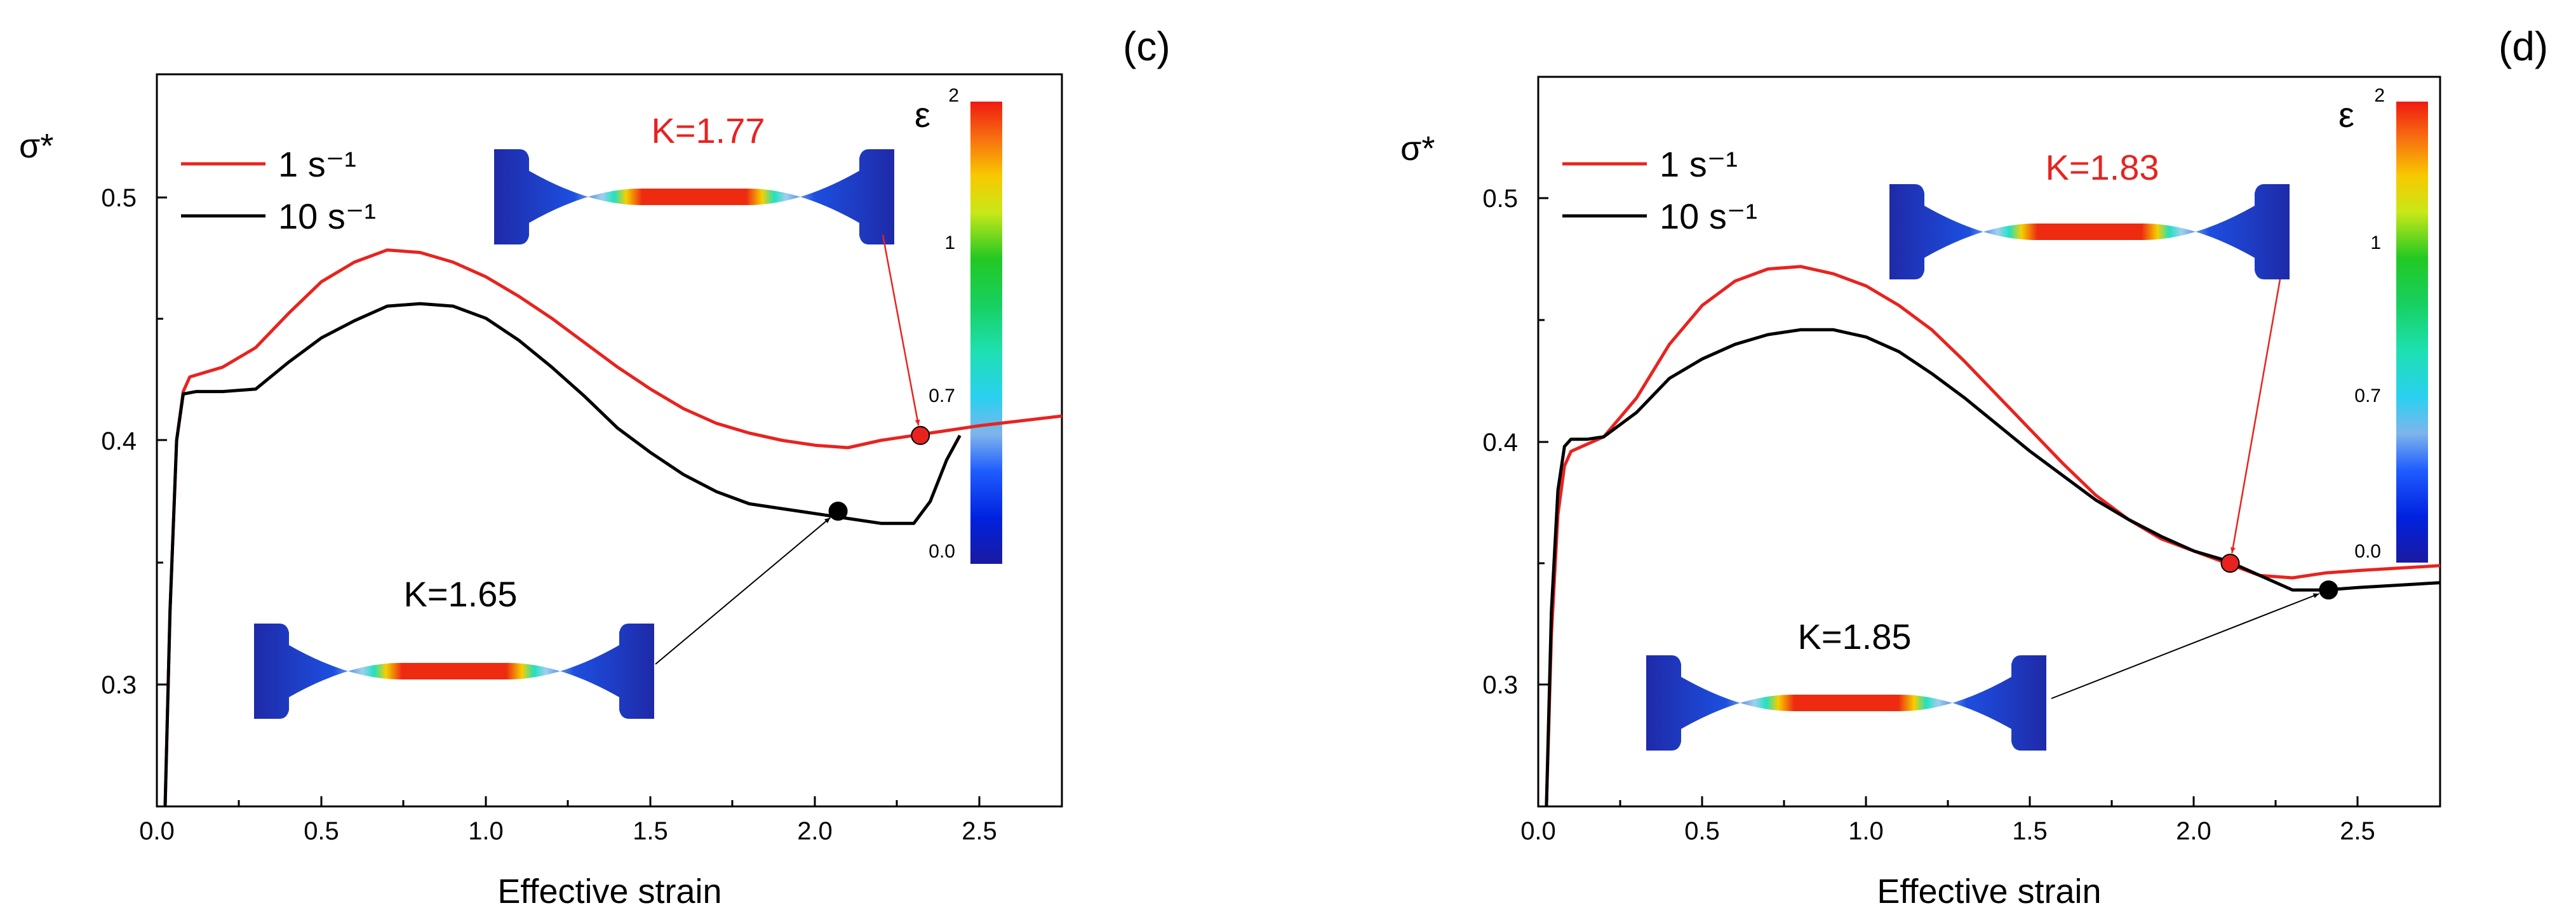 Image resolution: width=2576 pixels, height=922 pixels. Describe the element at coordinates (460, 594) in the screenshot. I see `annotation-label: K=1.65` at that location.